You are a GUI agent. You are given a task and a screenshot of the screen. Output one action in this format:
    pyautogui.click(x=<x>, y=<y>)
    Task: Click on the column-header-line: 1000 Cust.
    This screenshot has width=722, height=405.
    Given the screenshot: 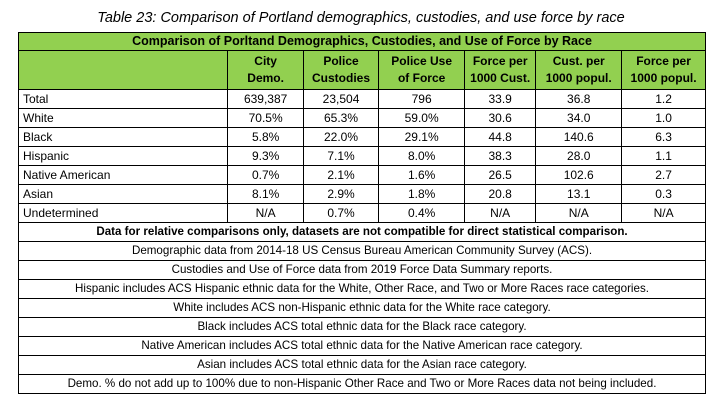 What is the action you would take?
    pyautogui.click(x=500, y=78)
    